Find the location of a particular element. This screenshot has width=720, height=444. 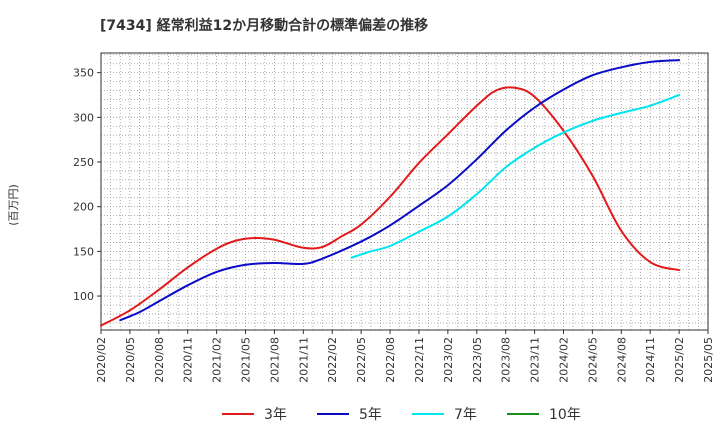

x-tick-label: 2022/05 is located at coordinates (361, 360).